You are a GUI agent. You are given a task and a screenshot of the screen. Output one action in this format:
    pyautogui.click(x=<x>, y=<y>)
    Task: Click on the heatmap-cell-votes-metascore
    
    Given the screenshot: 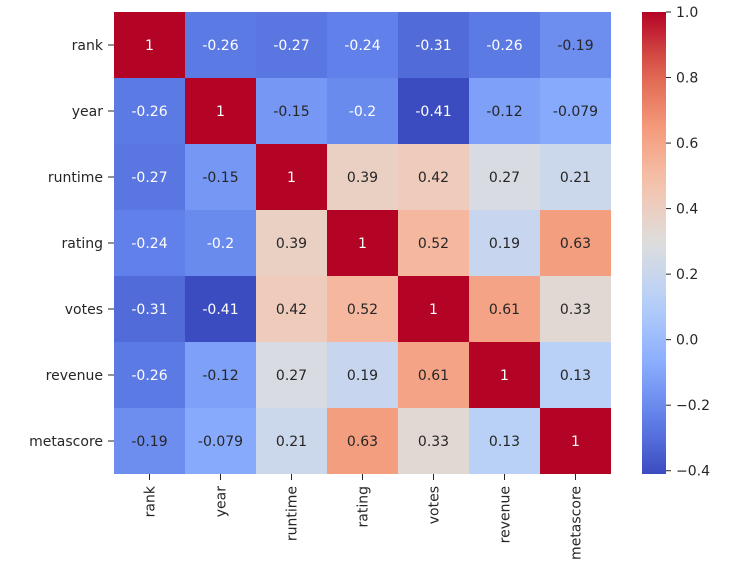 What is the action you would take?
    pyautogui.click(x=575, y=309)
    